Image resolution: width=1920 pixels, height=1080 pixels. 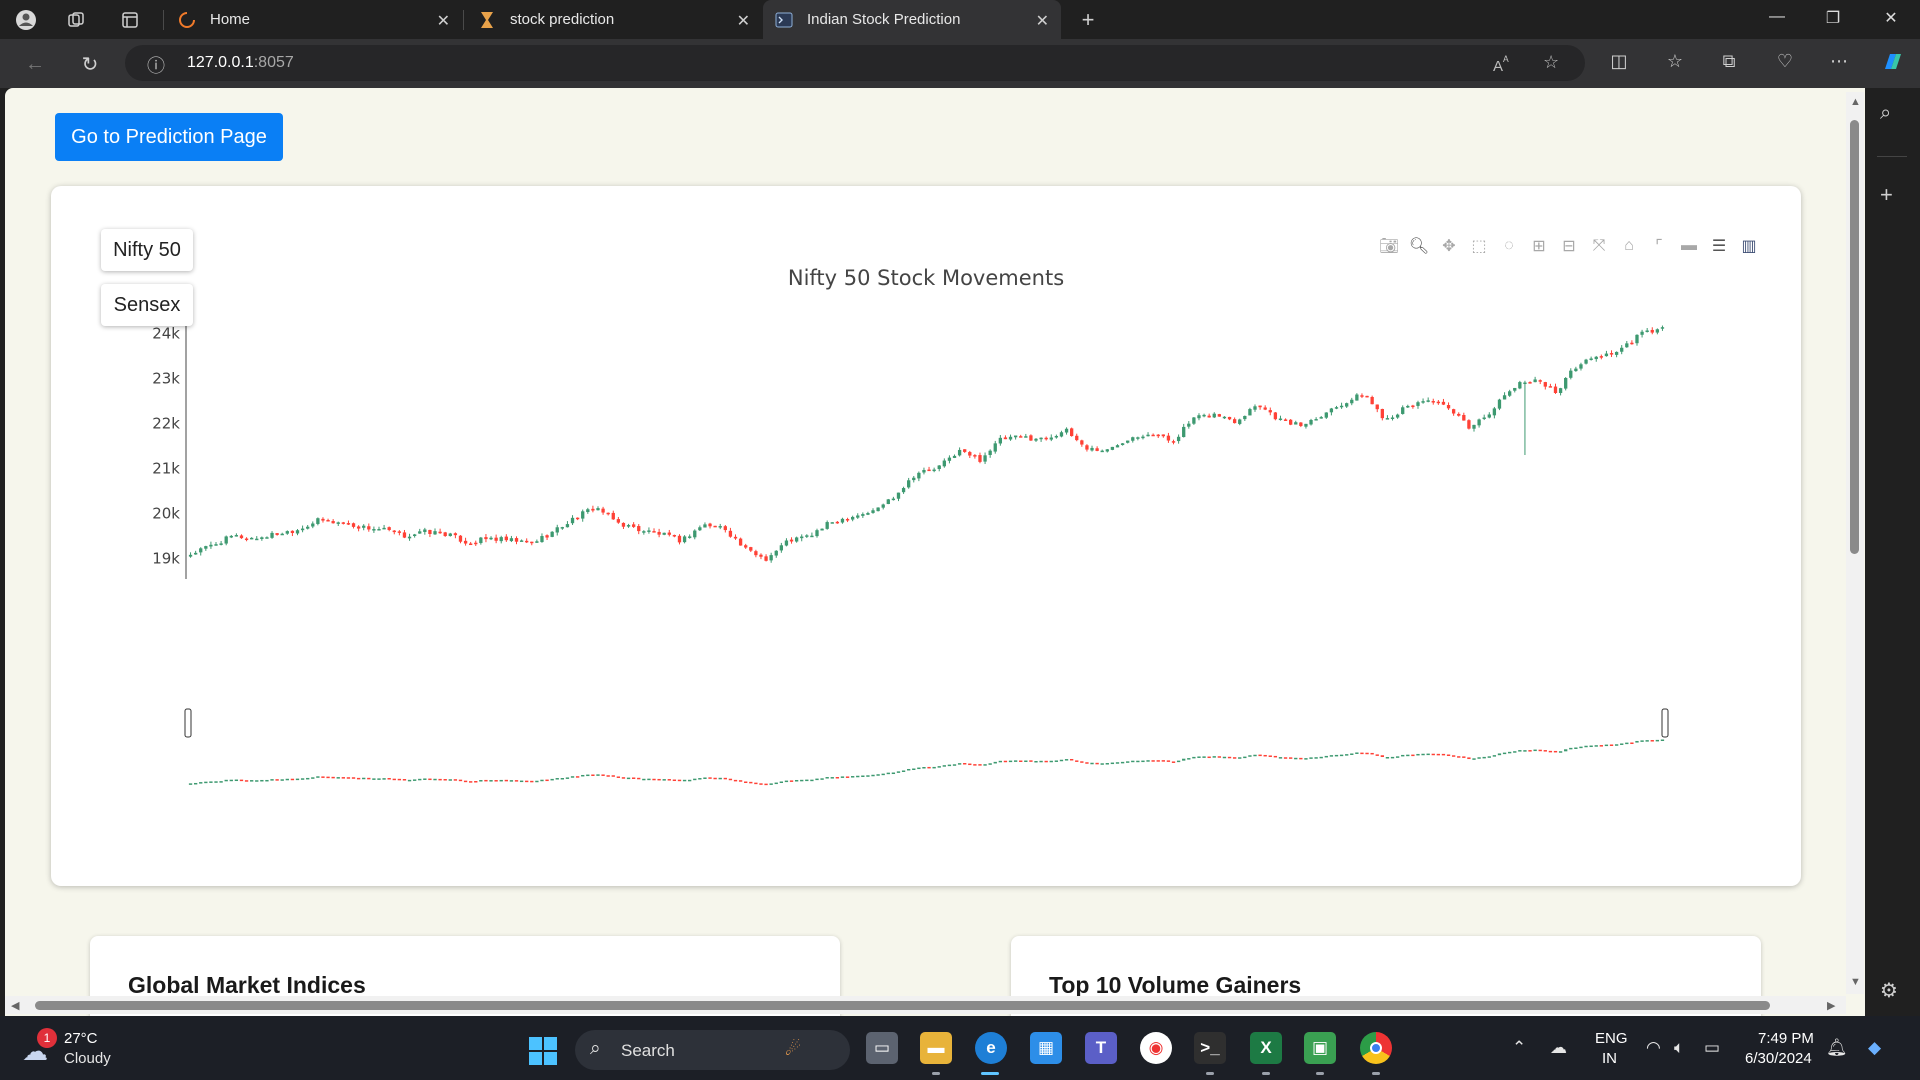 I want to click on pan-icon: ✥, so click(x=1449, y=246).